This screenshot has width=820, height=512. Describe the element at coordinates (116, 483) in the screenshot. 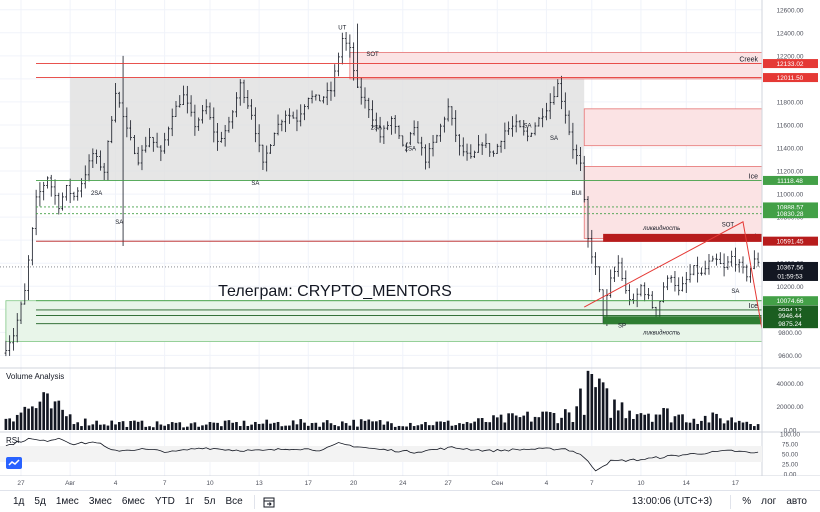

I see `time-tick-label: 4` at that location.